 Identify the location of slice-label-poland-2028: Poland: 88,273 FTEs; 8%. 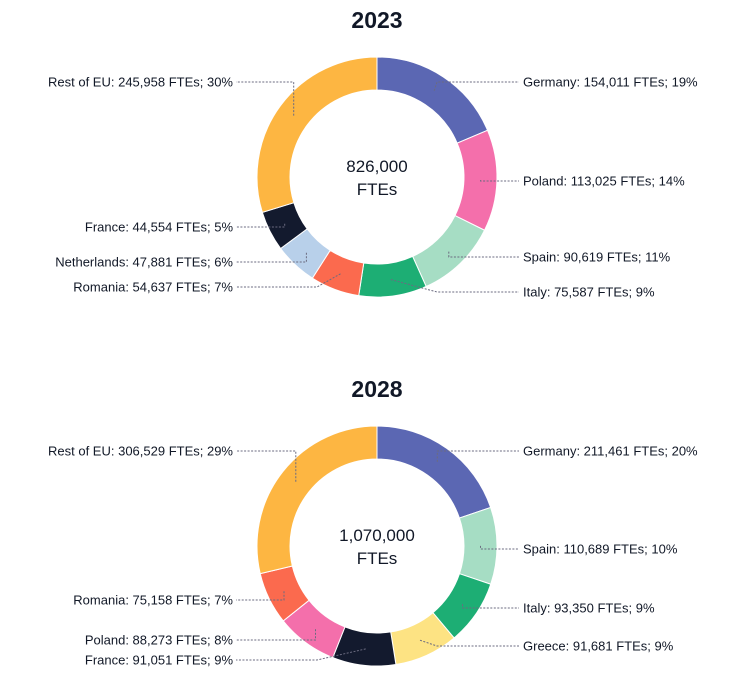
(159, 640).